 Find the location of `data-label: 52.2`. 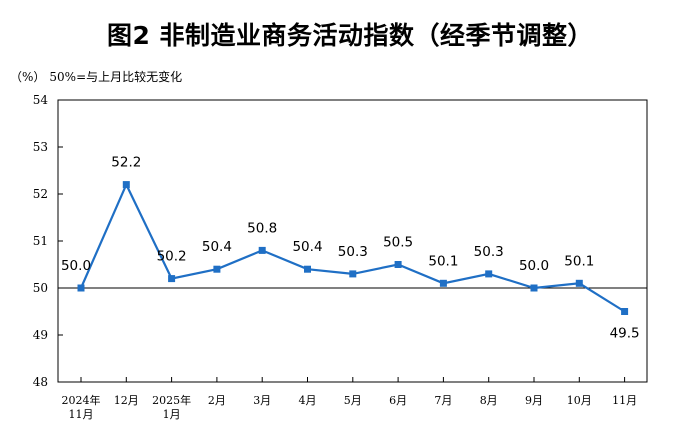

data-label: 52.2 is located at coordinates (126, 163).